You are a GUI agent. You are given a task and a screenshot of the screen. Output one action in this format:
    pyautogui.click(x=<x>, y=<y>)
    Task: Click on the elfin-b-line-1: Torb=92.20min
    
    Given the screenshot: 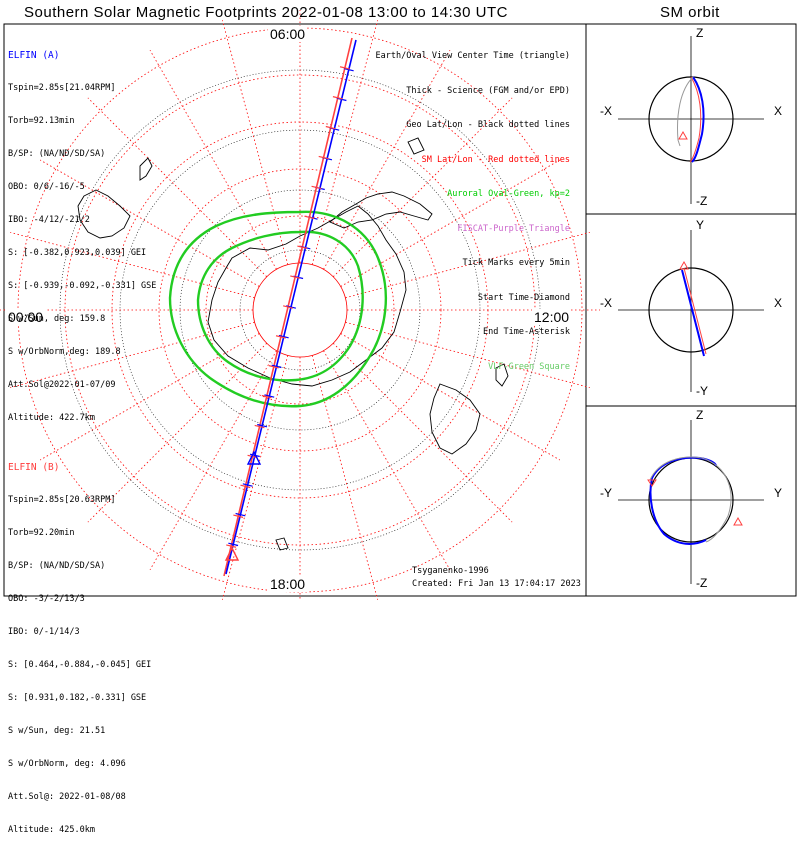 What is the action you would take?
    pyautogui.click(x=41, y=533)
    